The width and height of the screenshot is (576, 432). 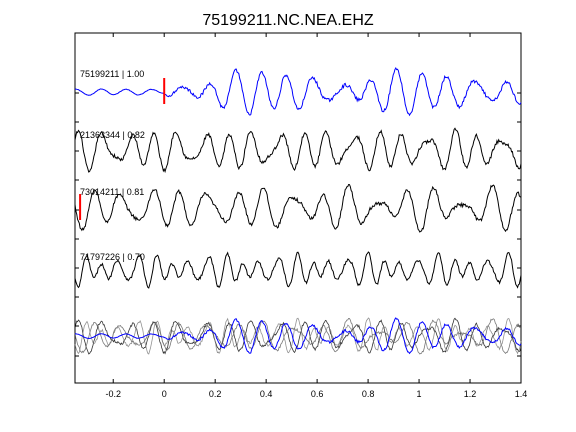 What do you see at coordinates (112, 192) in the screenshot?
I see `trace-label-3: 73014211 | 0.81` at bounding box center [112, 192].